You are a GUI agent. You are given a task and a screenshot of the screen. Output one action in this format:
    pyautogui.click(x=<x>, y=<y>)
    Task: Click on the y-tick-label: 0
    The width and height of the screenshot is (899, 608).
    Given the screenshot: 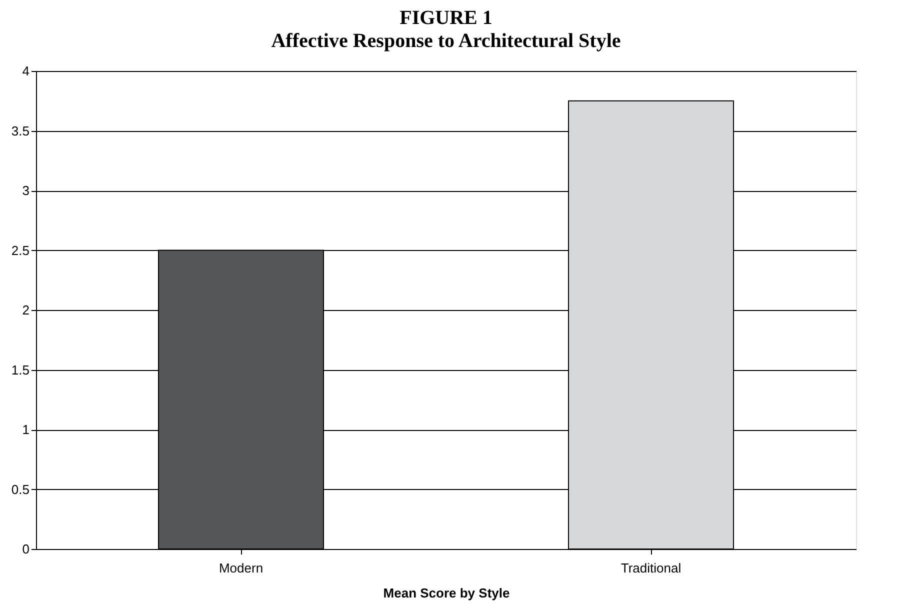 What is the action you would take?
    pyautogui.click(x=26, y=549)
    